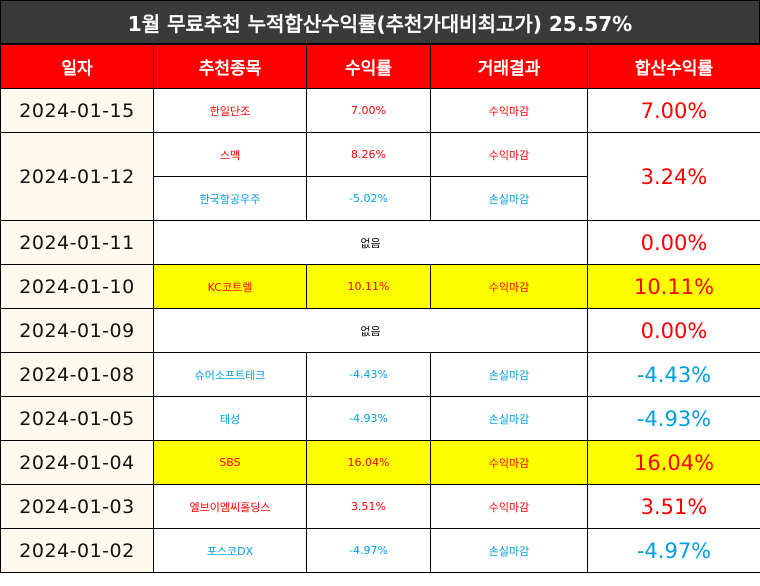 The height and width of the screenshot is (586, 760). Describe the element at coordinates (230, 506) in the screenshot. I see `stock-cell: 엘브이엠씨홀딩스` at that location.